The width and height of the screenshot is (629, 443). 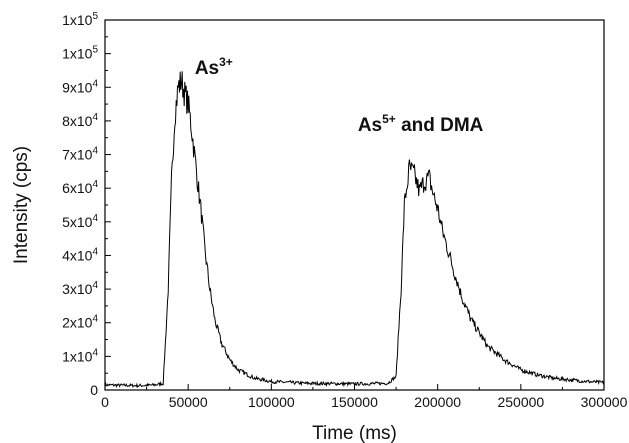 I want to click on y-tick-label: 7x10⁴, so click(x=80, y=154).